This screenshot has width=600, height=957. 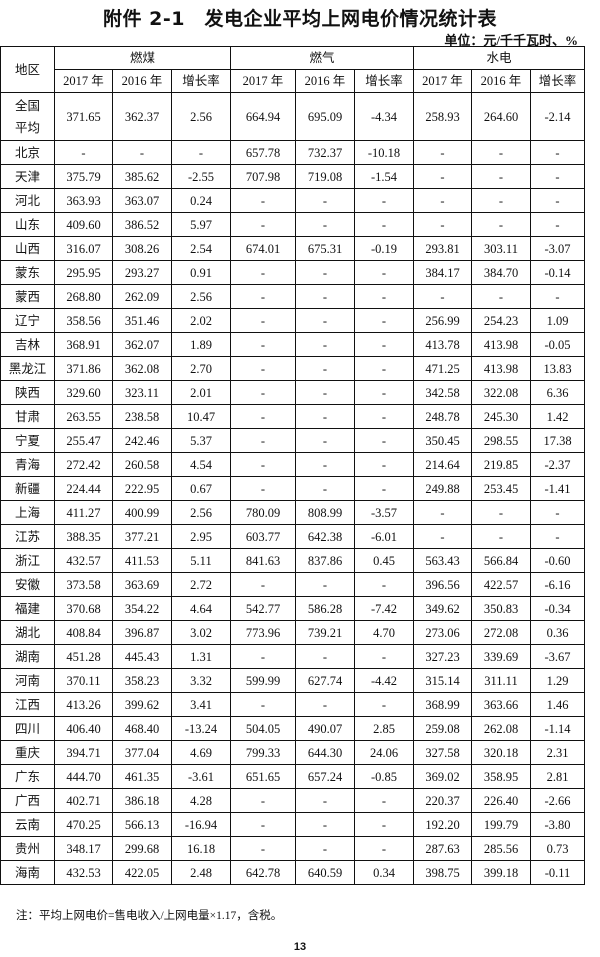 I want to click on value-cell: 0.34, so click(x=384, y=872).